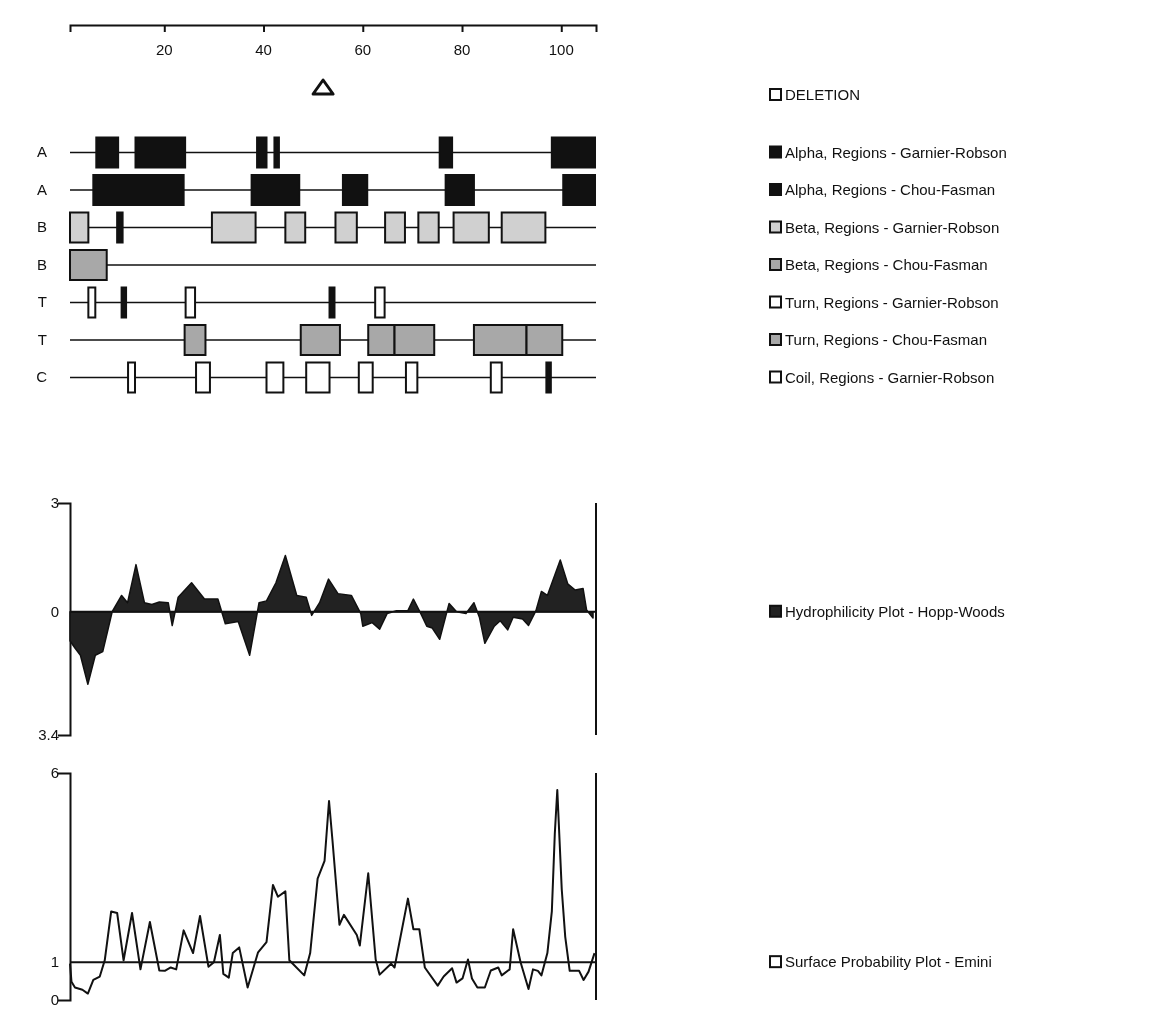 This screenshot has width=1151, height=1030. Describe the element at coordinates (263, 49) in the screenshot. I see `x-tick-label: 40` at that location.